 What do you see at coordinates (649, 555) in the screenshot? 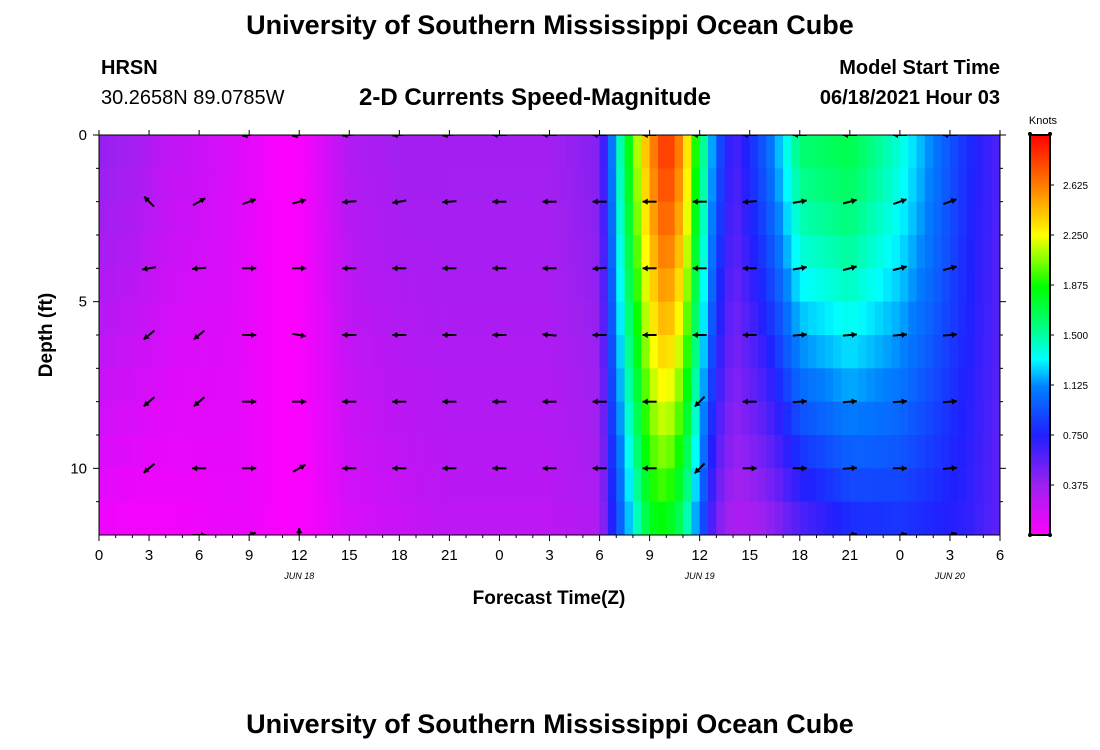
I see `x-tick-label: 9` at bounding box center [649, 555].